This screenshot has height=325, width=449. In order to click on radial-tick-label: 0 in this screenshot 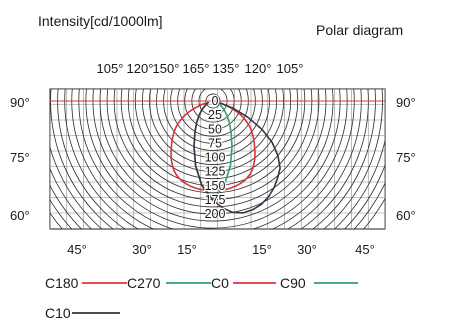, I will do `click(215, 101)`.